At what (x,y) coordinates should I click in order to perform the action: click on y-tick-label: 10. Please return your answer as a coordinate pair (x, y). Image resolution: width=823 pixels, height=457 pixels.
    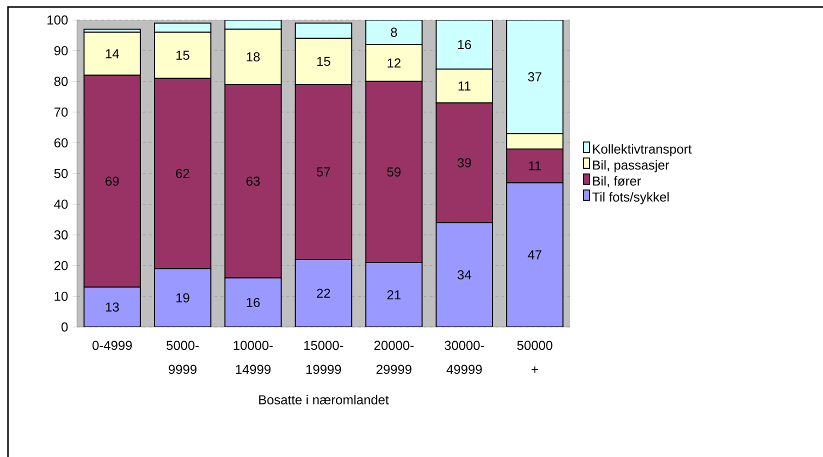
    Looking at the image, I should click on (61, 296).